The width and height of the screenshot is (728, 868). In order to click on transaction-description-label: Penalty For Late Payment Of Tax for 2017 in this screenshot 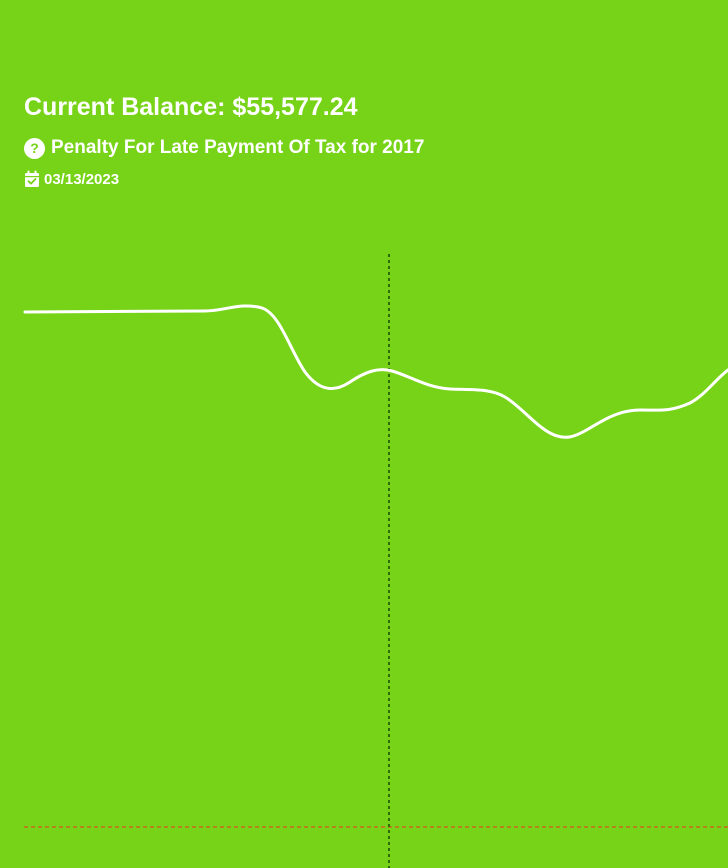, I will do `click(238, 147)`.